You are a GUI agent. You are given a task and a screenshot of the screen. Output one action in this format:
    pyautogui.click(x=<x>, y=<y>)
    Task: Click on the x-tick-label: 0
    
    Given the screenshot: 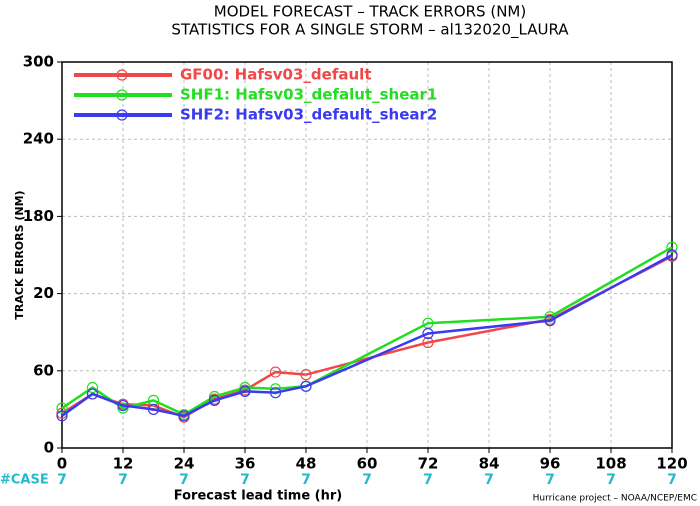 What is the action you would take?
    pyautogui.click(x=62, y=464)
    